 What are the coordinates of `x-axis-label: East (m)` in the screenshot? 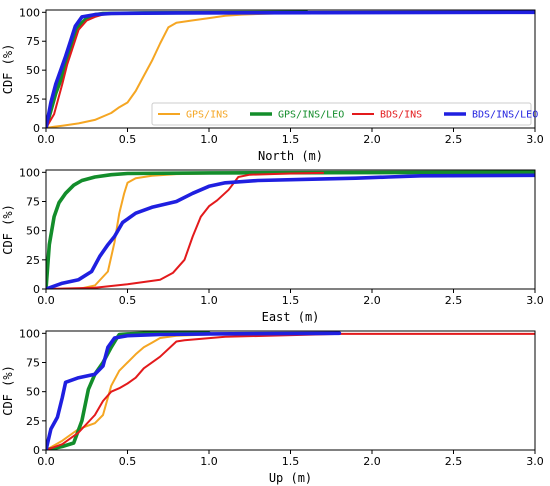 It's located at (291, 317).